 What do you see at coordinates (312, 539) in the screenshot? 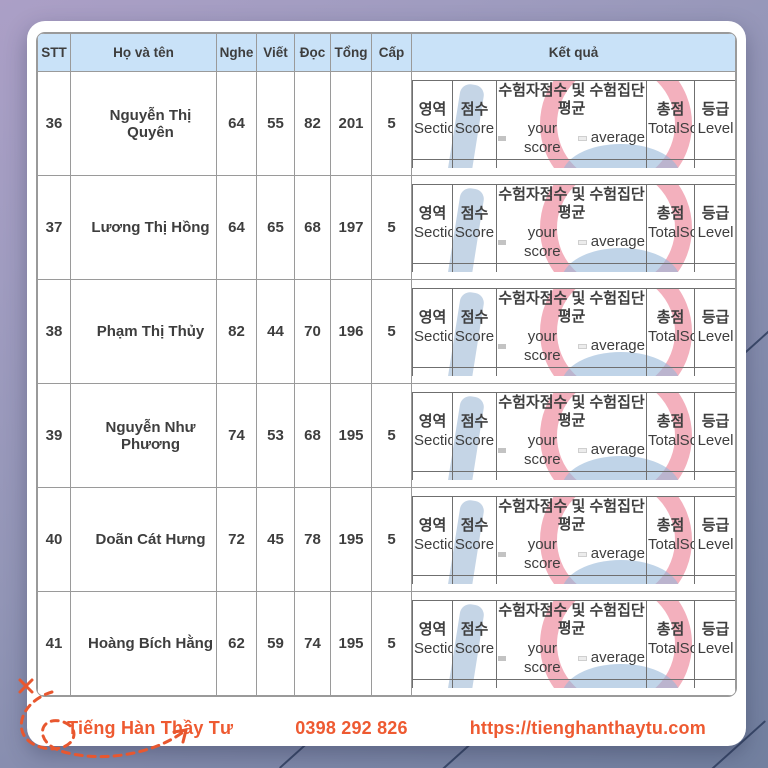
I see `cell-doc: 78` at bounding box center [312, 539].